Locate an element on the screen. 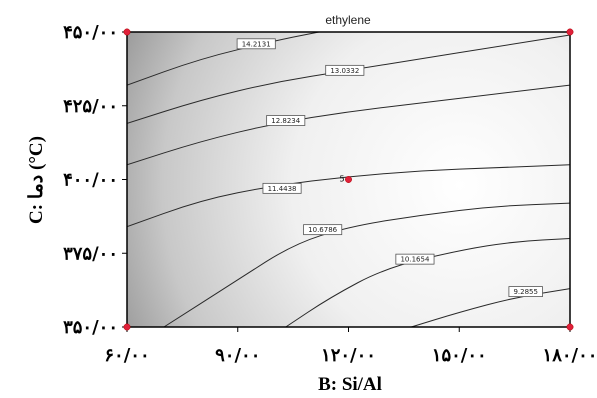  x-tick-label: ۶۰/۰۰ is located at coordinates (126, 355).